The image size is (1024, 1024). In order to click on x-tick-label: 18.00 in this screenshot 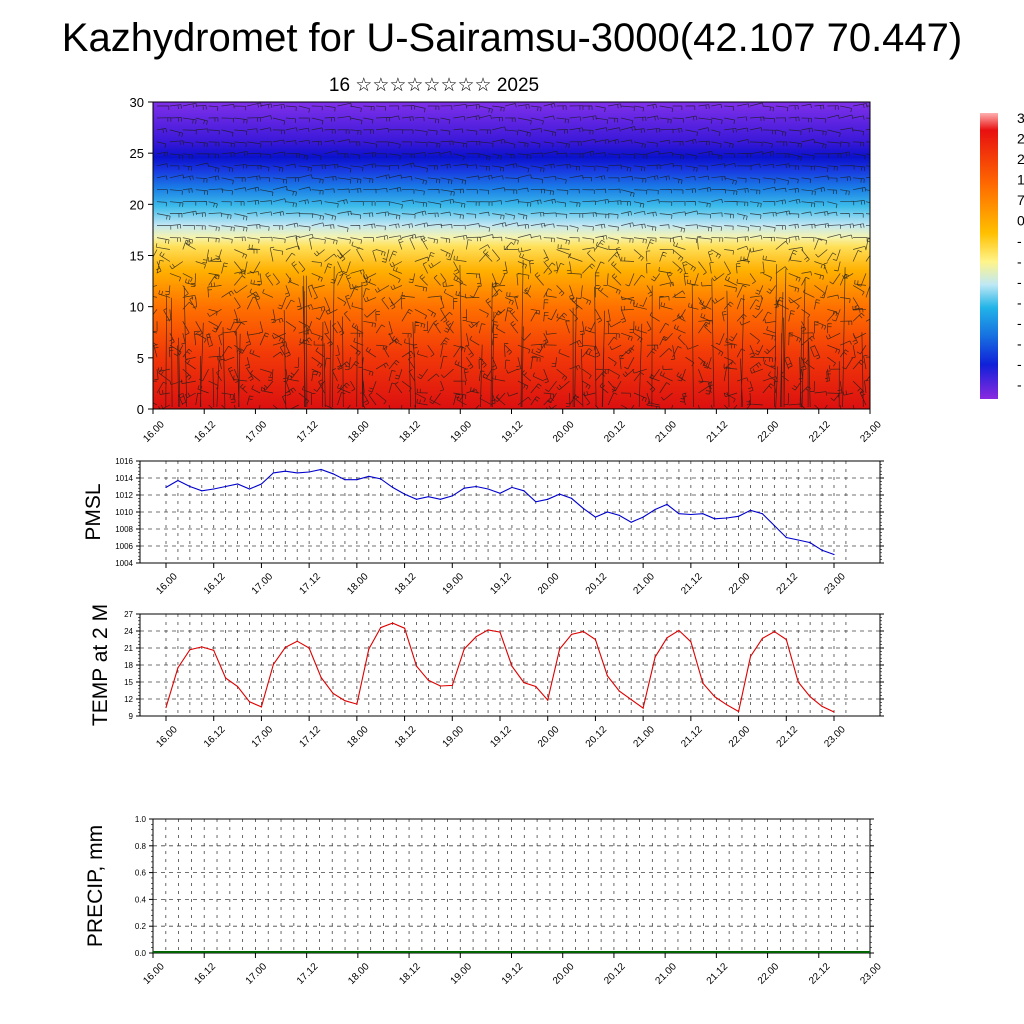, I will do `click(359, 974)`.